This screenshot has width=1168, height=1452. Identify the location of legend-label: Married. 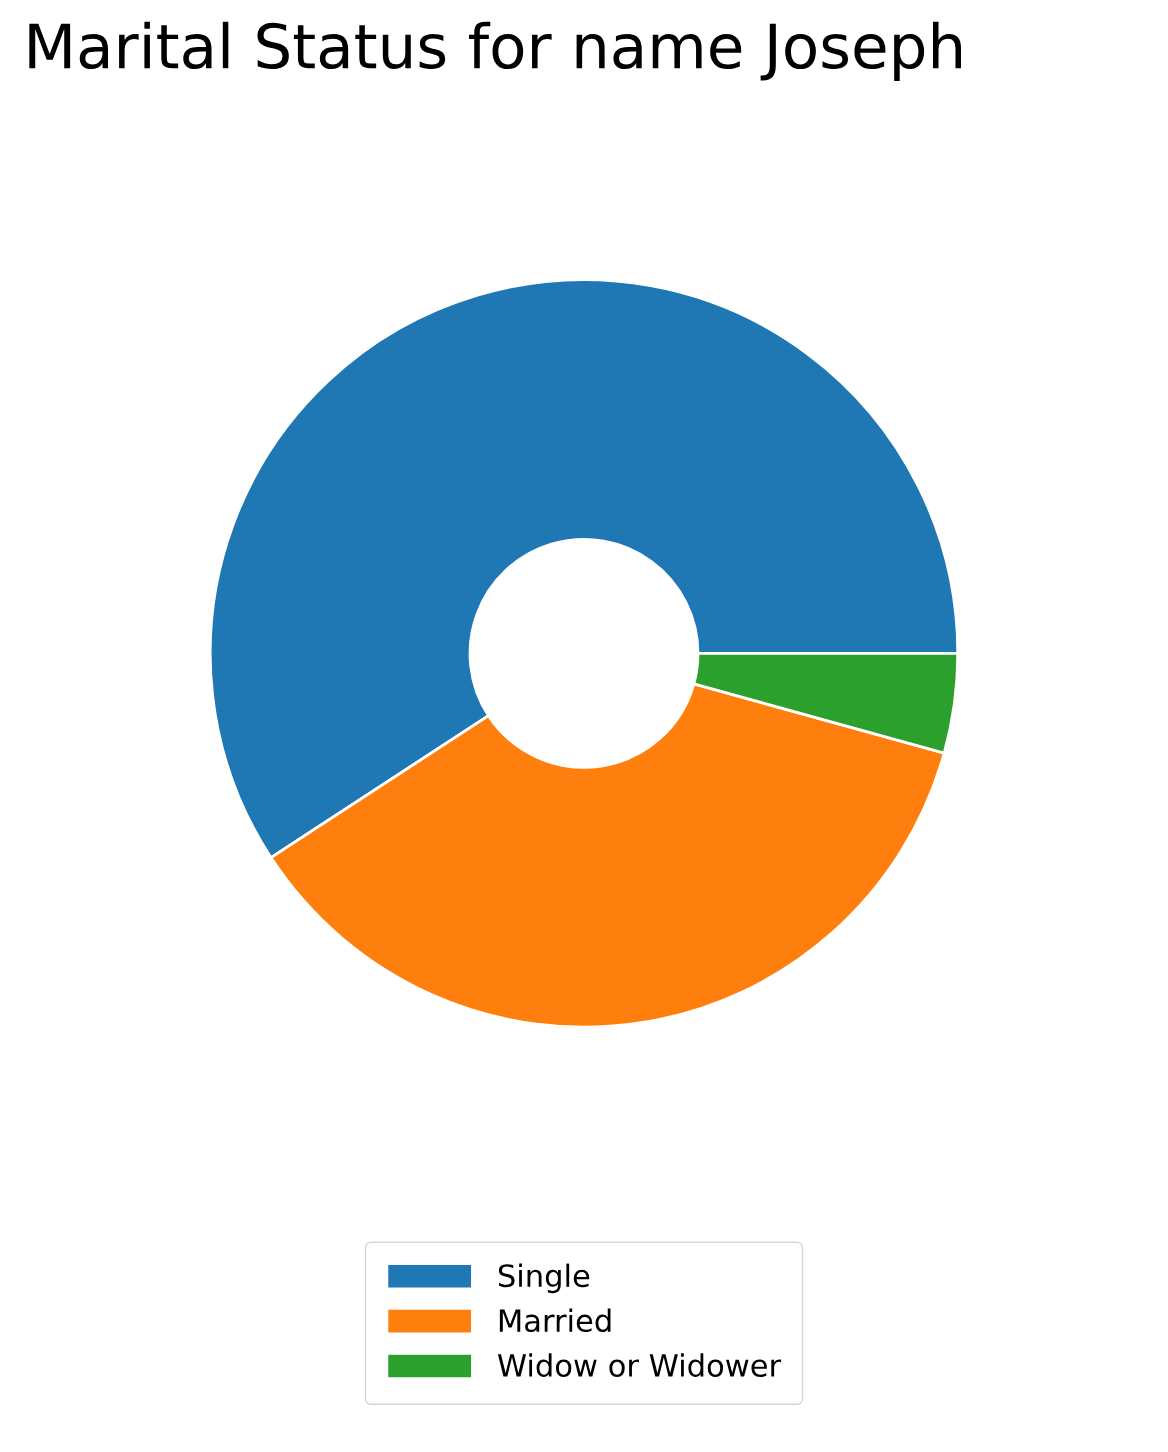
(555, 1320).